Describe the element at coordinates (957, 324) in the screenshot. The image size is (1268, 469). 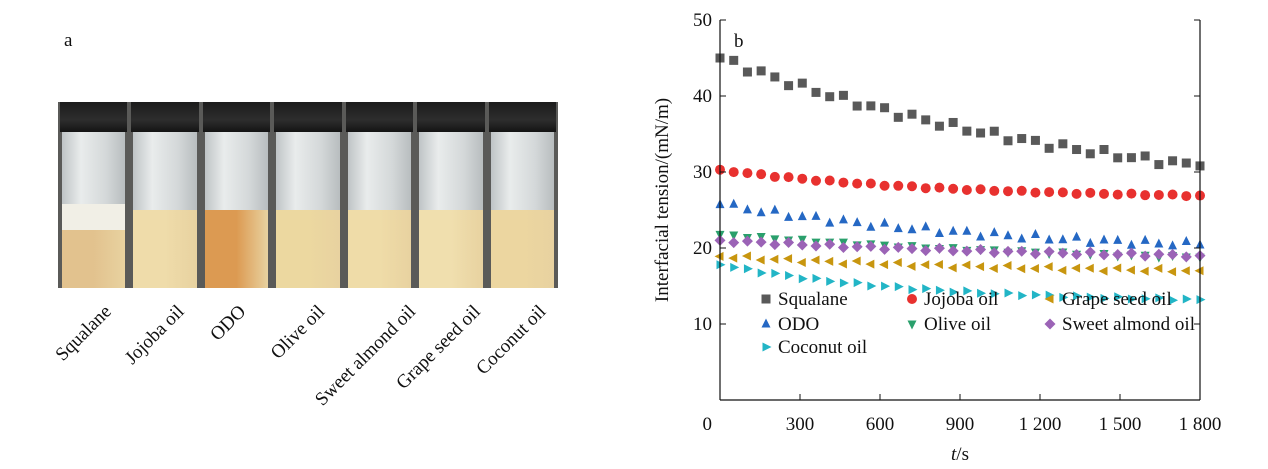
I see `legend-label: Olive oil` at that location.